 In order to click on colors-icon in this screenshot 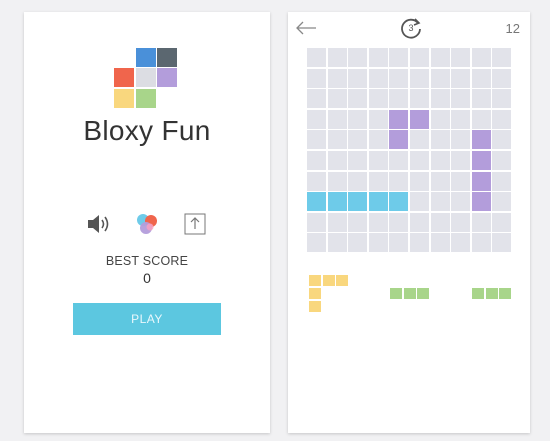, I will do `click(147, 224)`.